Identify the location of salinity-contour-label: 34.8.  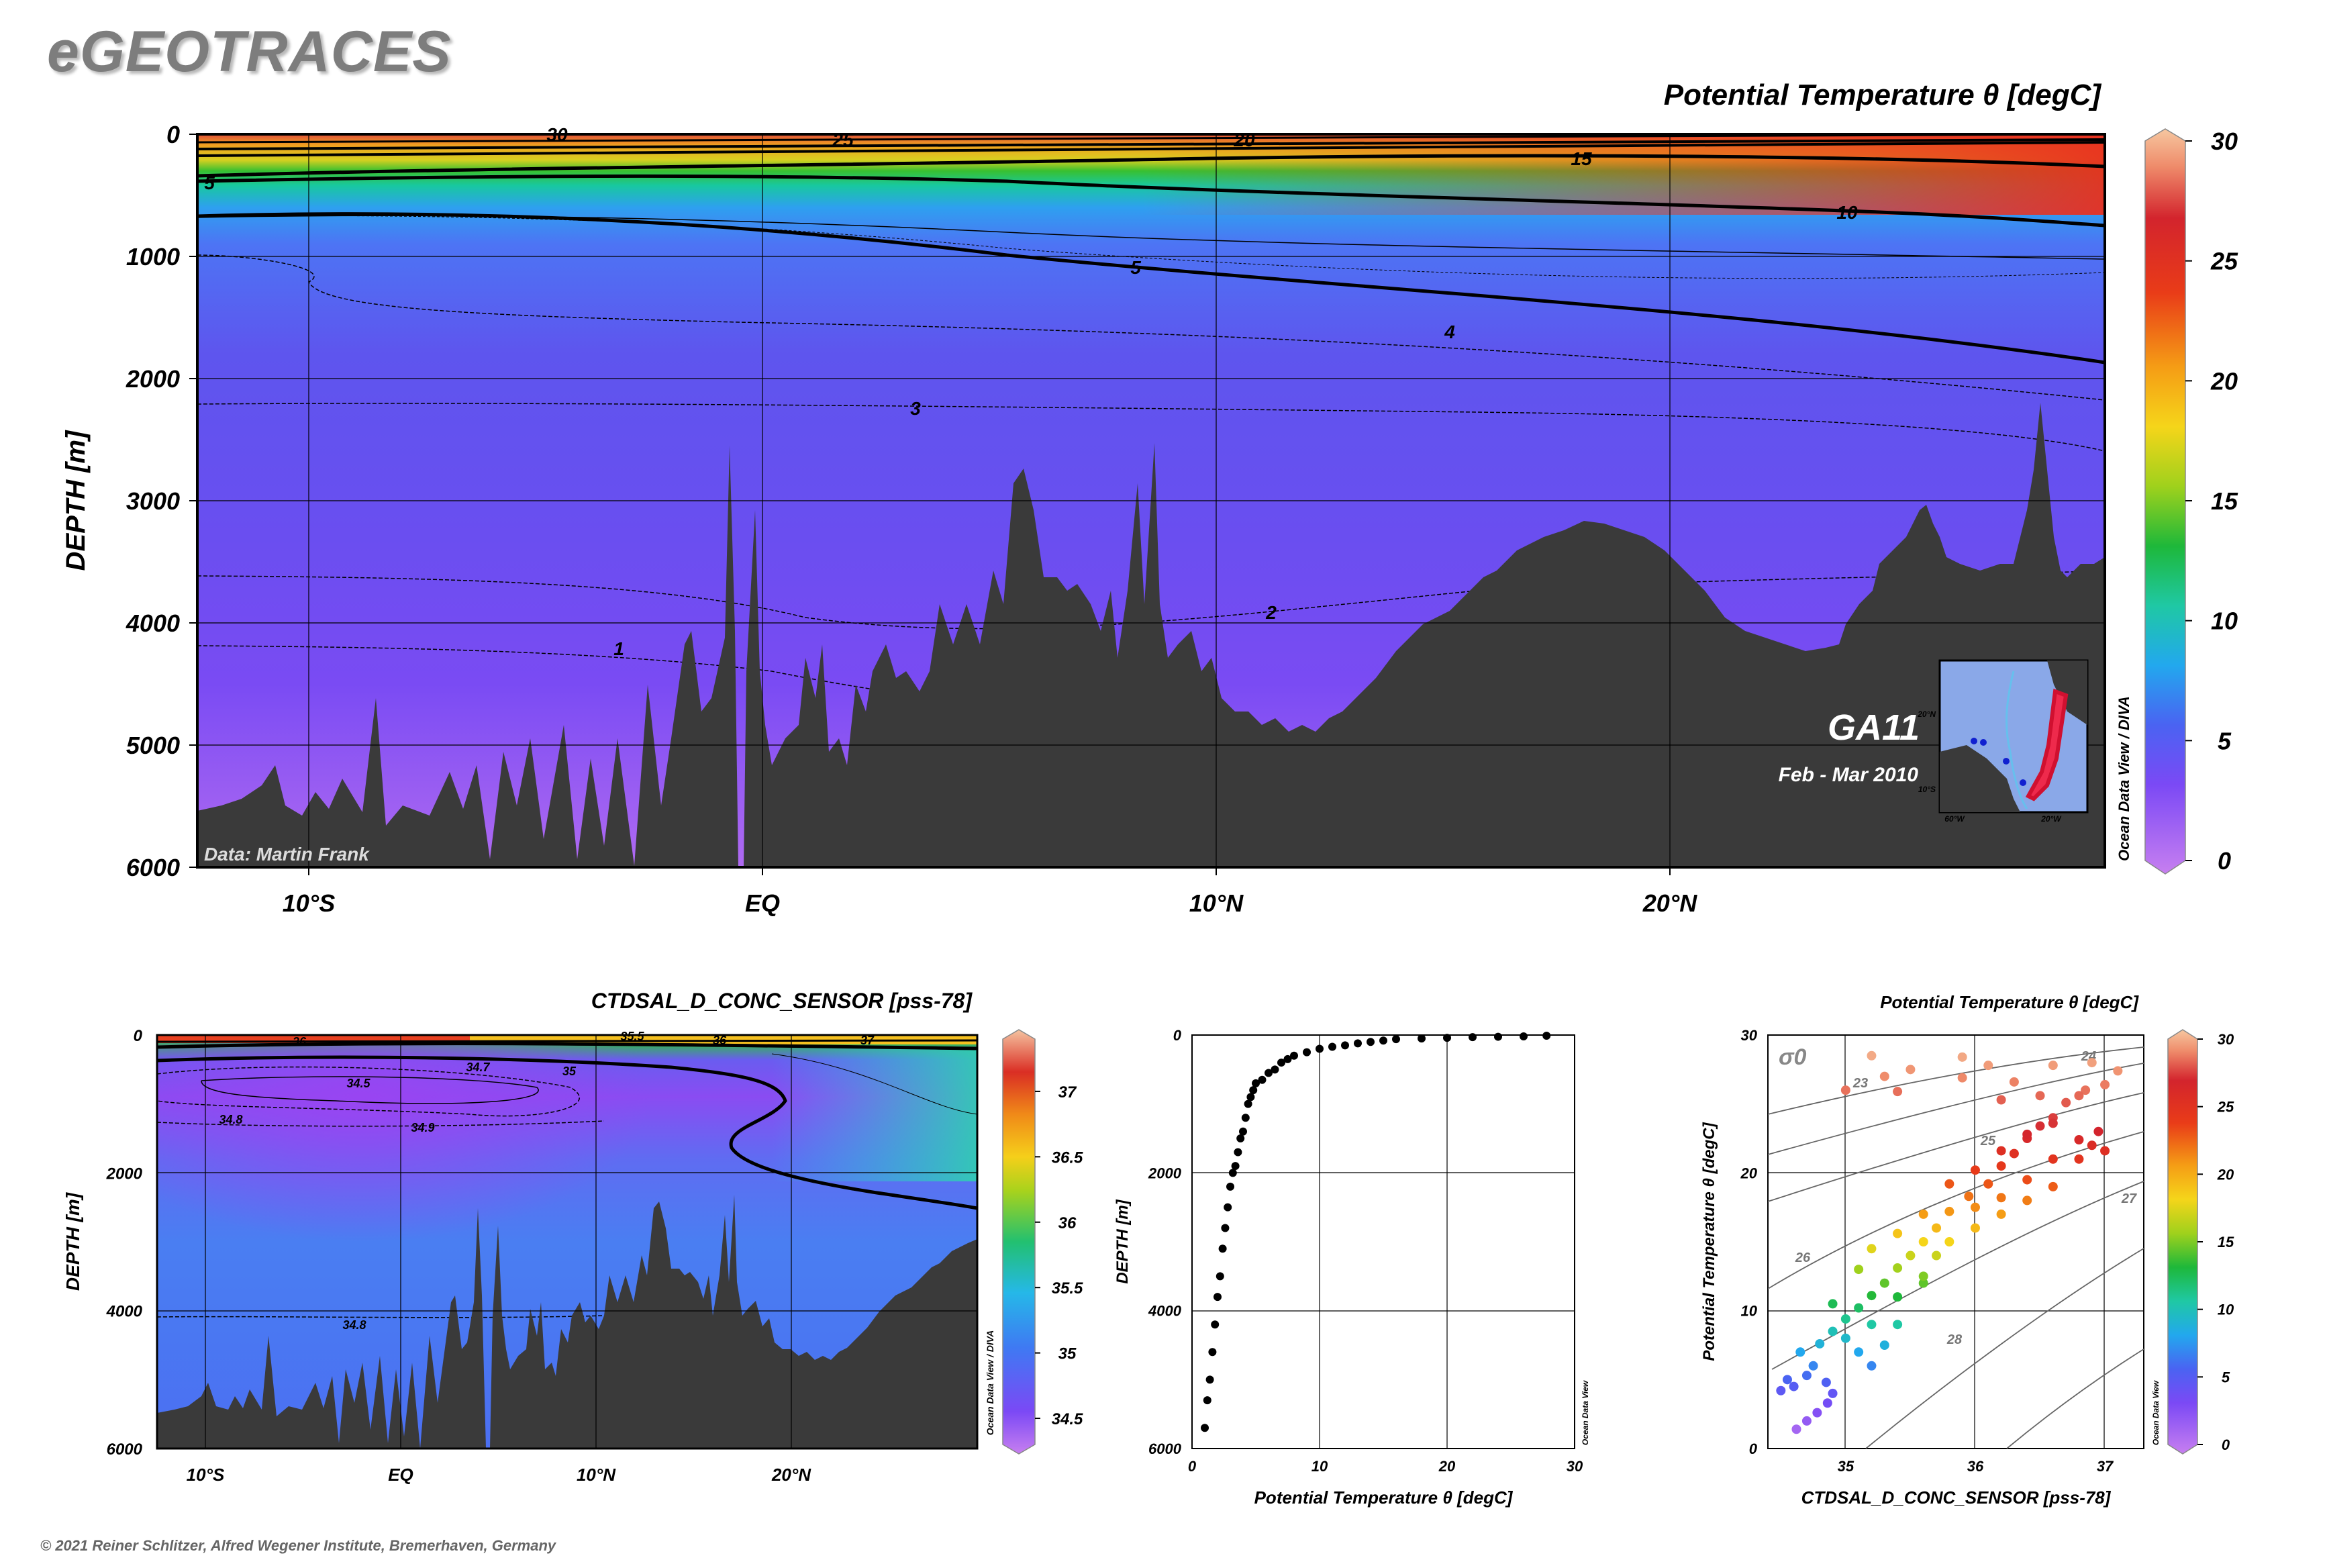
(230, 1120).